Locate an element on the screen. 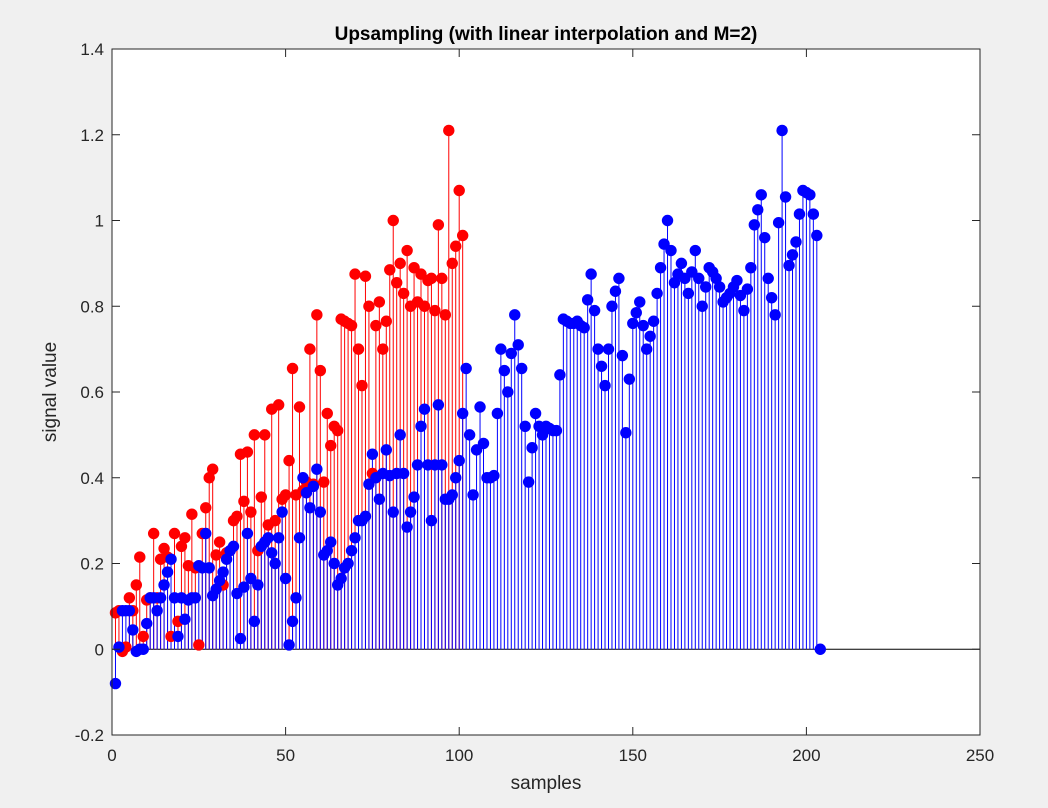  y-tick-label: 0.2 is located at coordinates (92, 564).